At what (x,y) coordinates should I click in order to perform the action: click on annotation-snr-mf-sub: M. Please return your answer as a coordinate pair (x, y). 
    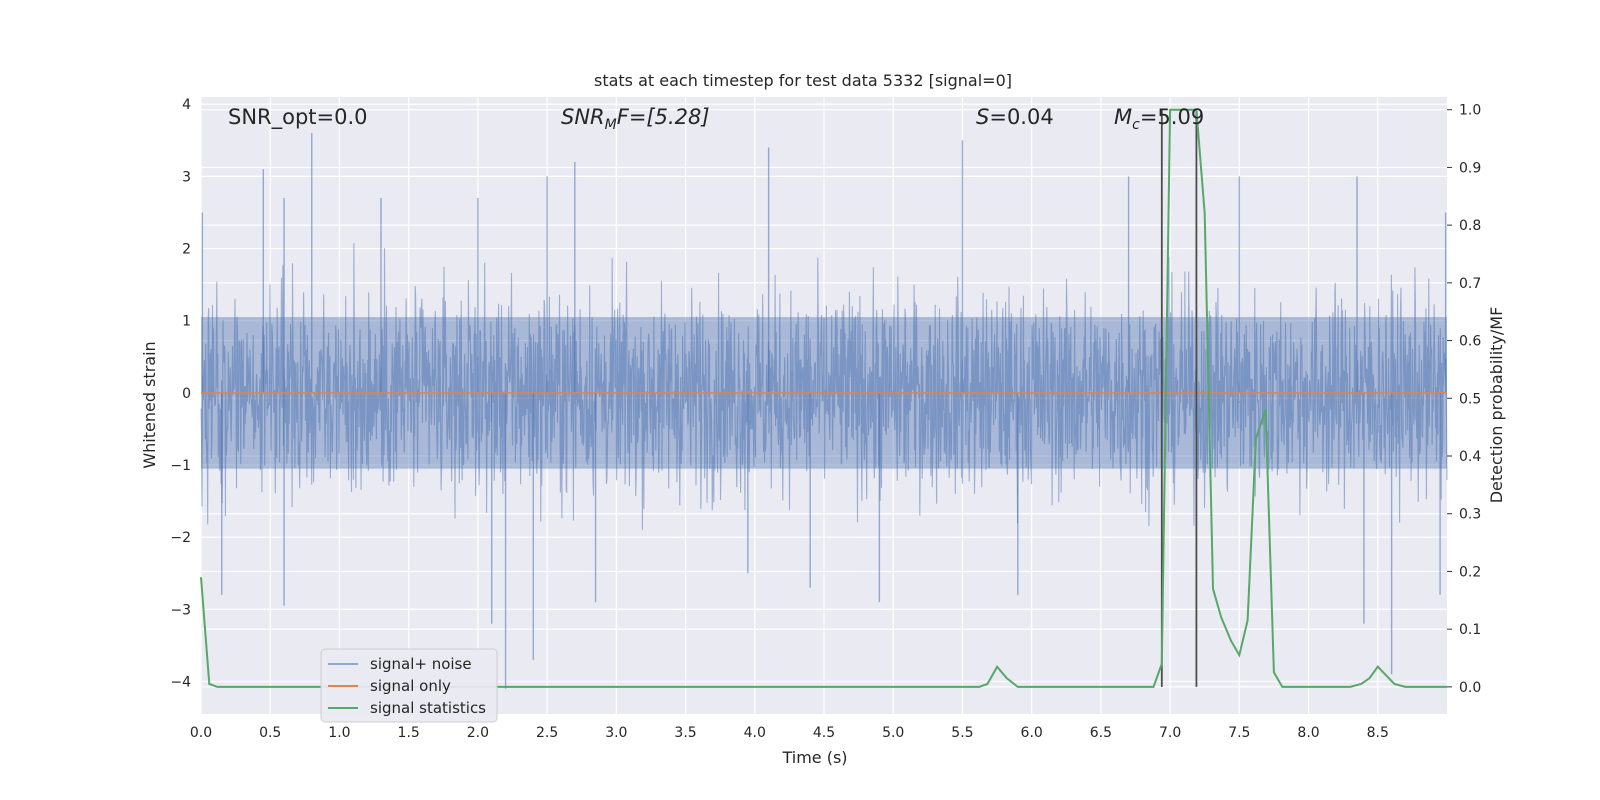
    Looking at the image, I should click on (611, 125).